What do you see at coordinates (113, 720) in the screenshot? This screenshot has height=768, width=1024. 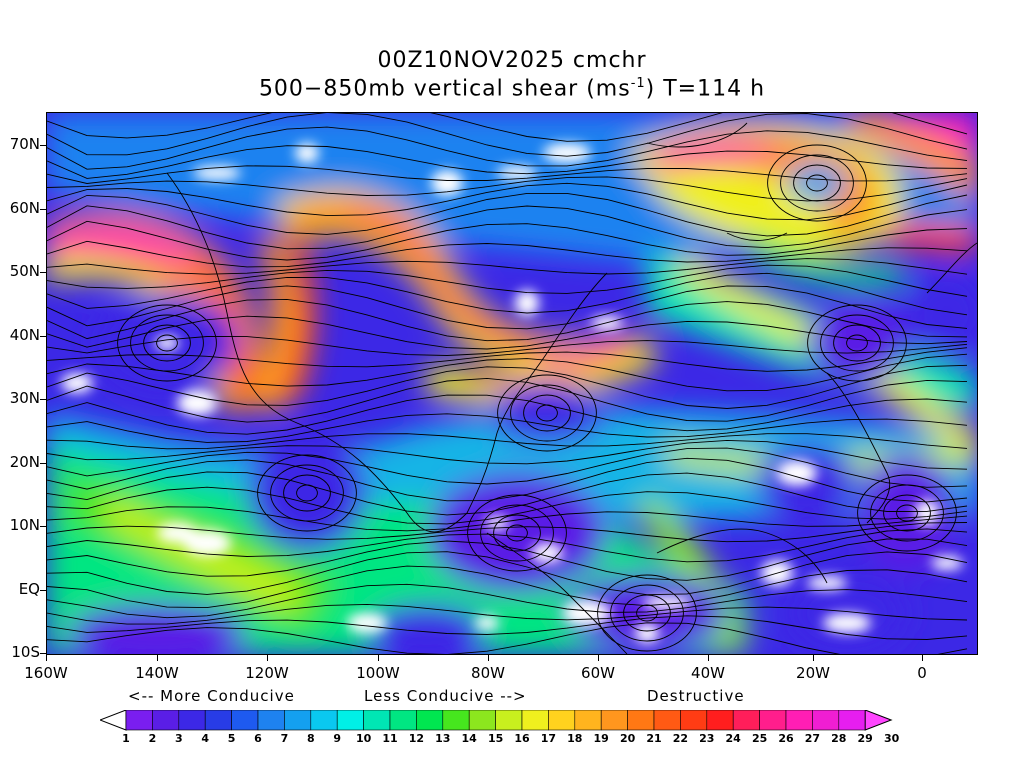 I see `colorbar-left-arrow` at bounding box center [113, 720].